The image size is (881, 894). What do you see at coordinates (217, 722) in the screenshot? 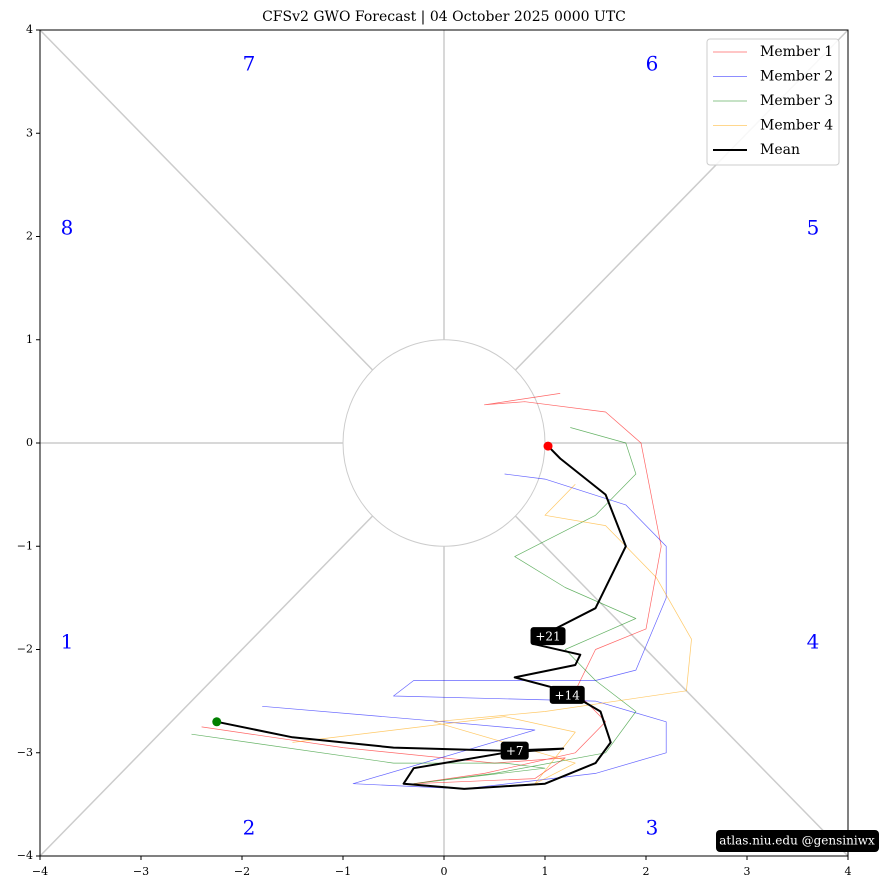
I see `start-marker` at bounding box center [217, 722].